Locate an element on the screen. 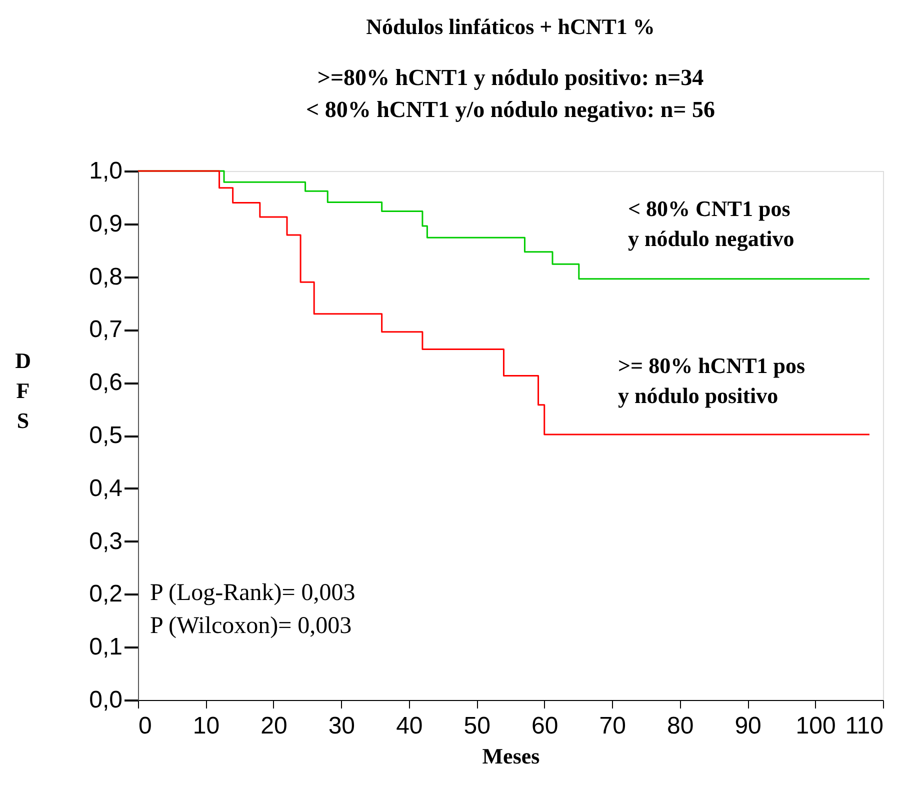 The height and width of the screenshot is (794, 912). x-axis-title: Meses is located at coordinates (511, 756).